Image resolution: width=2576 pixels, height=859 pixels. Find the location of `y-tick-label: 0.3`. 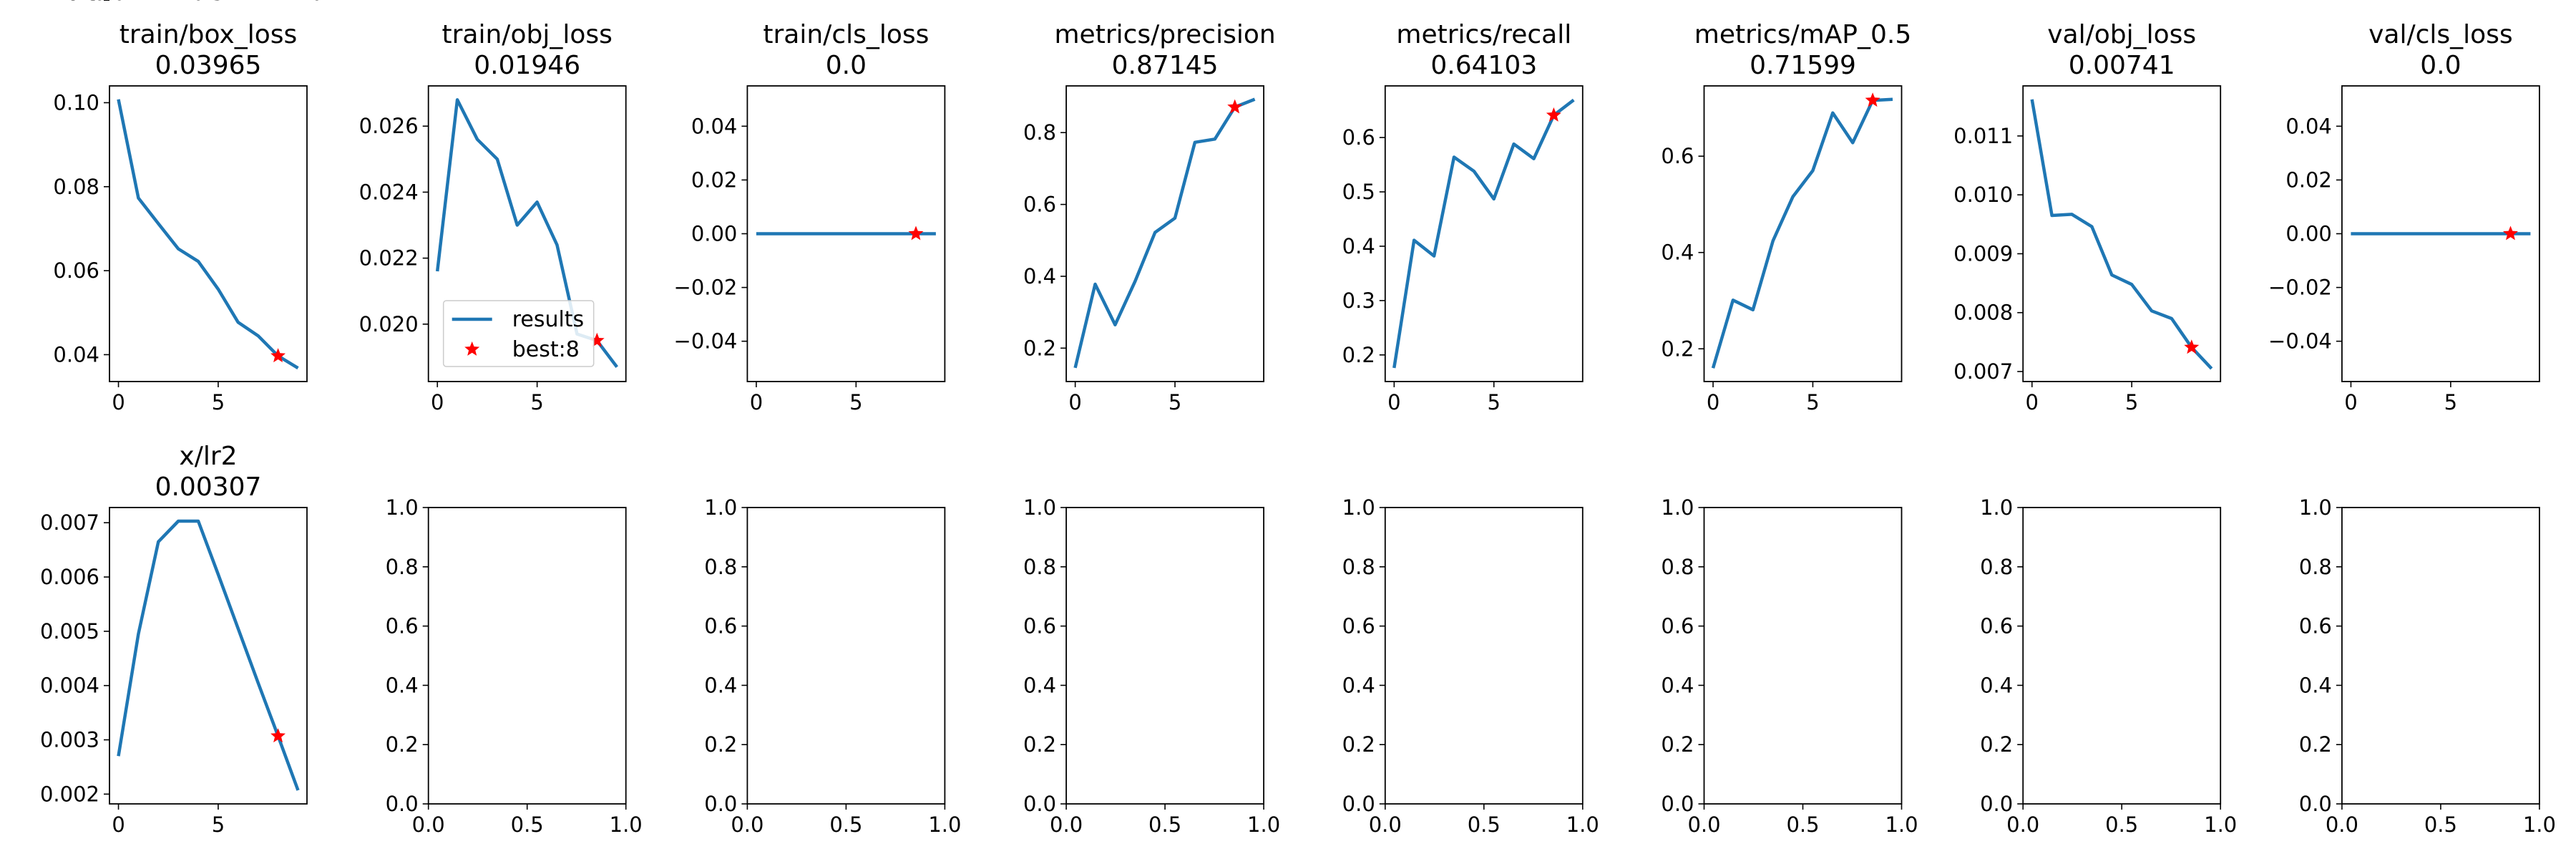

y-tick-label: 0.3 is located at coordinates (1358, 300).